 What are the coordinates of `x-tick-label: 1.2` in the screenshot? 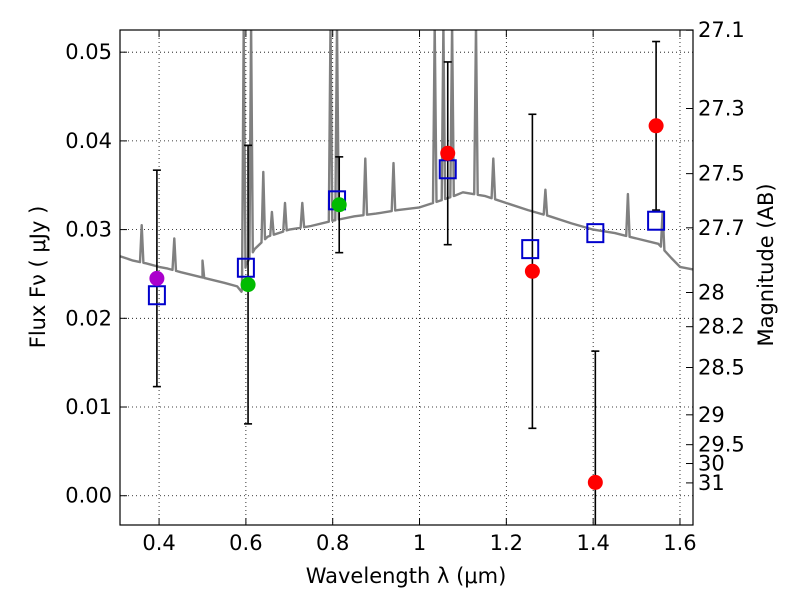 It's located at (506, 543).